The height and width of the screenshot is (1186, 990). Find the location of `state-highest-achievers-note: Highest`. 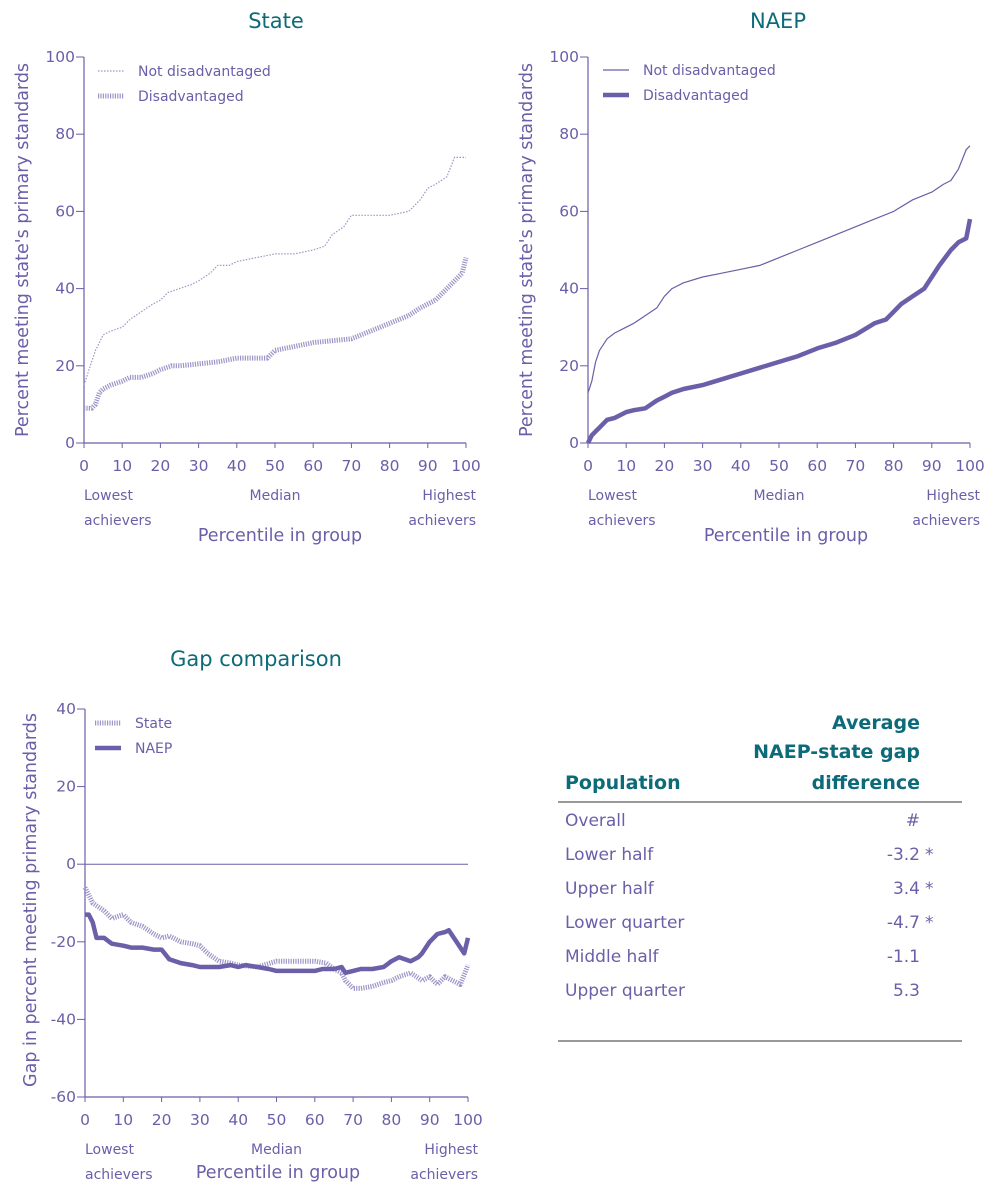

state-highest-achievers-note: Highest is located at coordinates (449, 496).